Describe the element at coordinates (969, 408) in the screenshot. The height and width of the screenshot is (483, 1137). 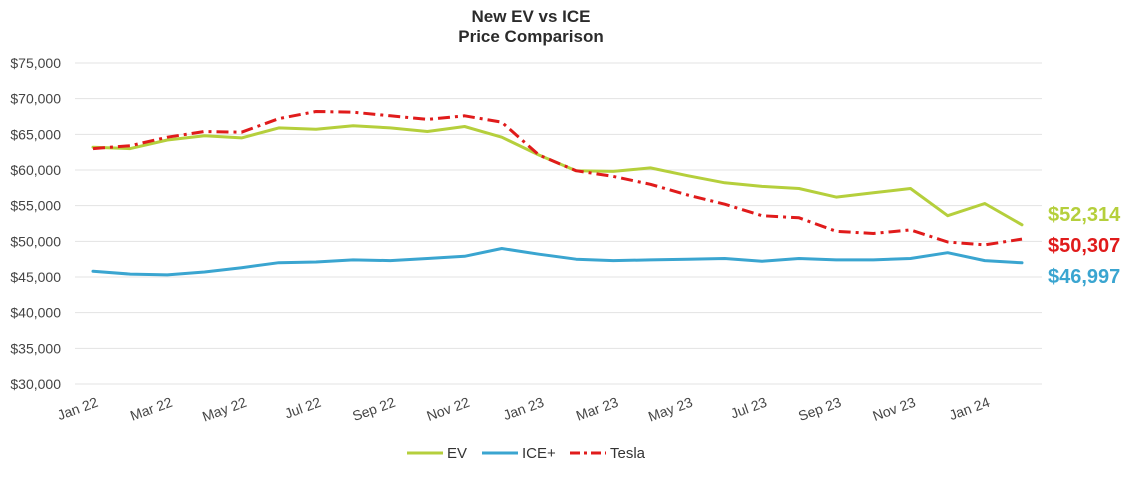
I see `x-tick-label: Jan 24` at that location.